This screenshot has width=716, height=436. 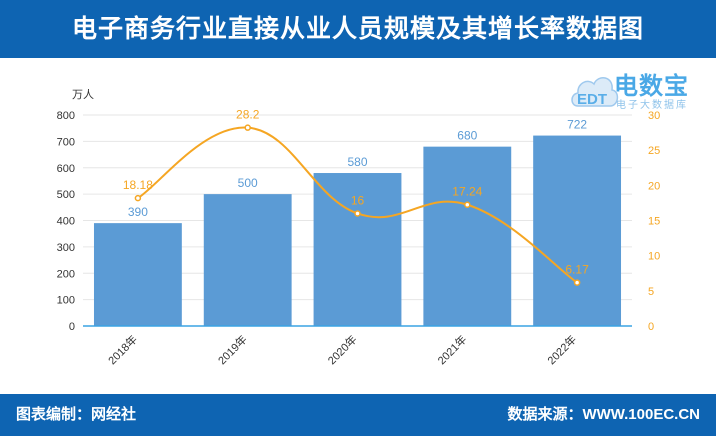 I want to click on logo-name: 电数宝, so click(x=651, y=86).